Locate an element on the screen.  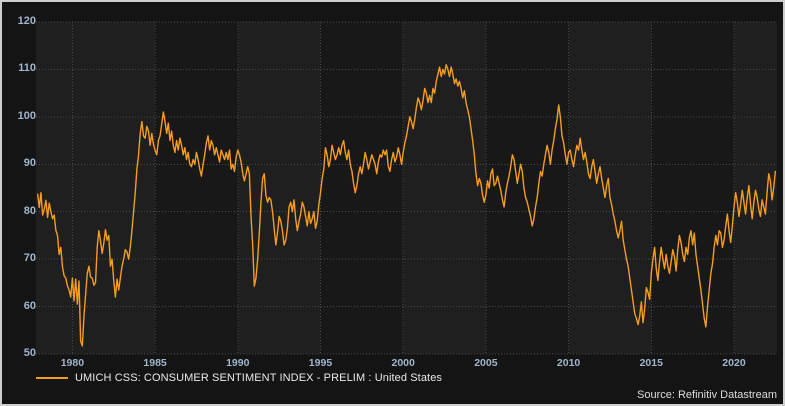
x-axis-tick-label: 2015 is located at coordinates (651, 363).